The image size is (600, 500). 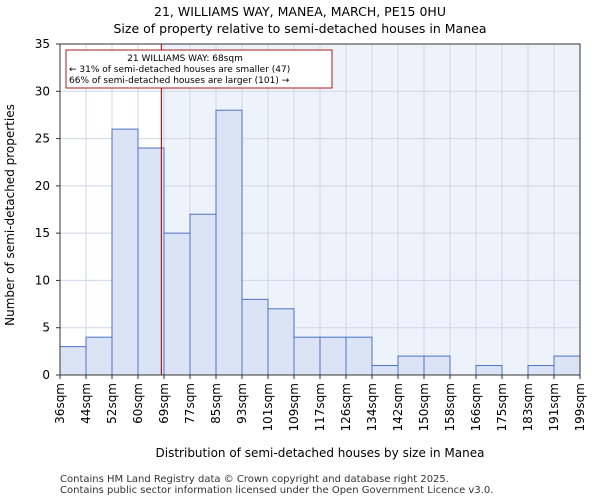 What do you see at coordinates (86, 403) in the screenshot?
I see `x-tick-label: 44sqm` at bounding box center [86, 403].